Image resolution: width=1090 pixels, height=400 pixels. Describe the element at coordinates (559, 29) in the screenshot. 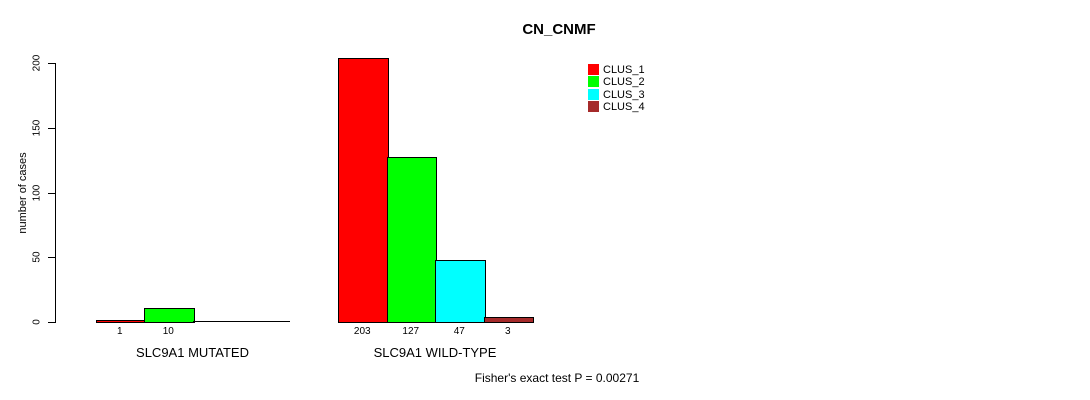

I see `chart-title: CN_CNMF` at that location.